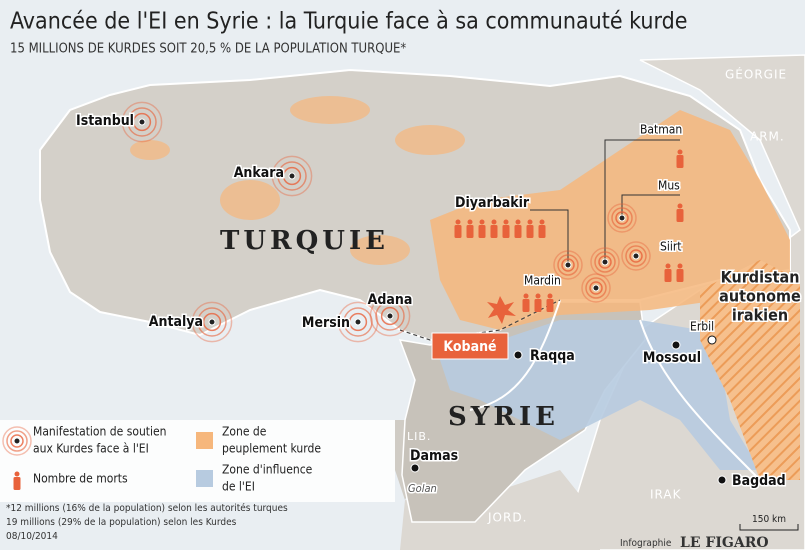 The height and width of the screenshot is (550, 805). Describe the element at coordinates (100, 432) in the screenshot. I see `legend-label: Manifestation de soutien` at that location.